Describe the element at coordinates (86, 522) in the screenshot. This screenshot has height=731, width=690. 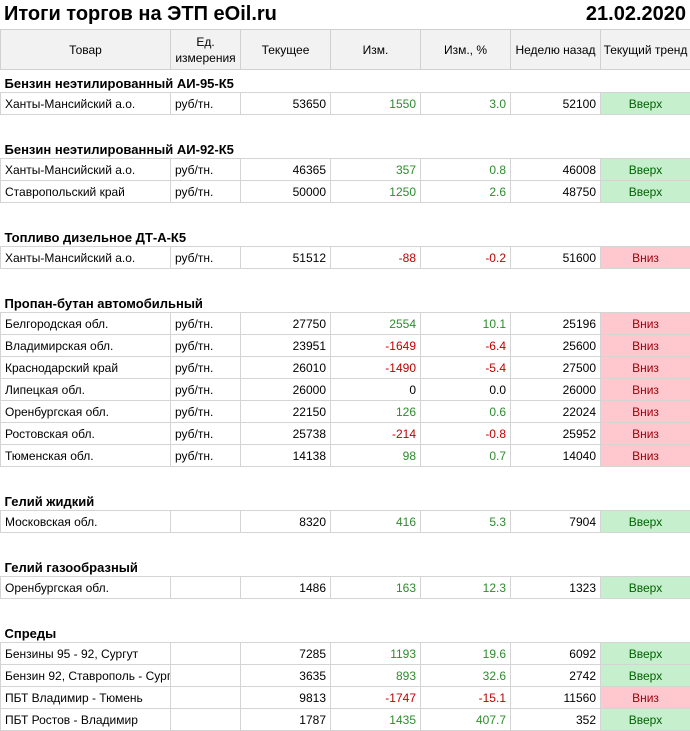
I see `cell-region: Московская обл.` at that location.